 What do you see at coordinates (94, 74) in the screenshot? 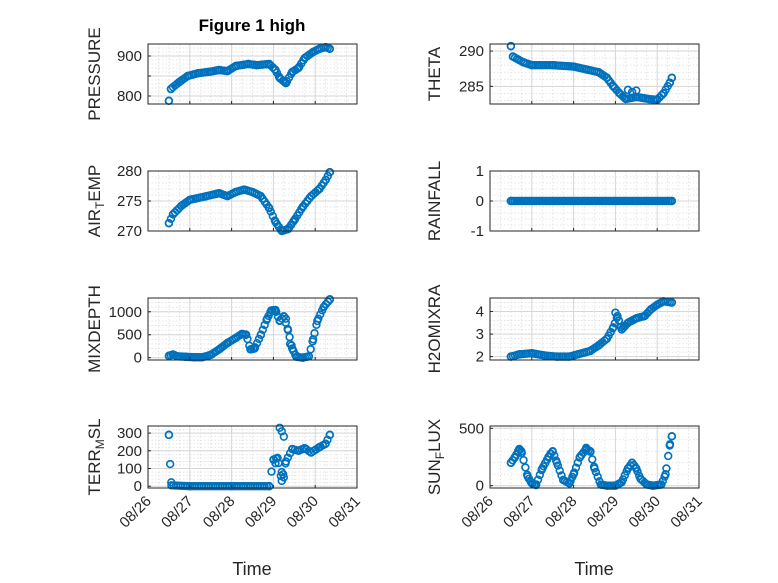
I see `y-axis-label-0: PRESSURE` at bounding box center [94, 74].